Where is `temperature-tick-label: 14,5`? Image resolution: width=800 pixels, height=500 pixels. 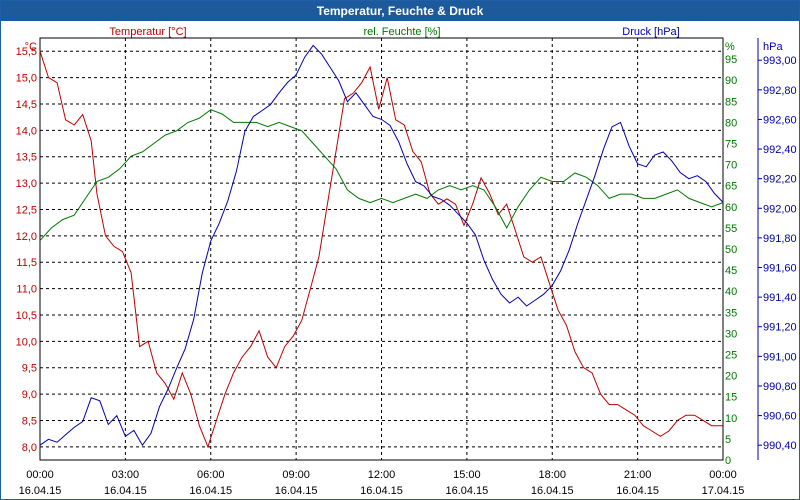 temperature-tick-label: 14,5 is located at coordinates (26, 105).